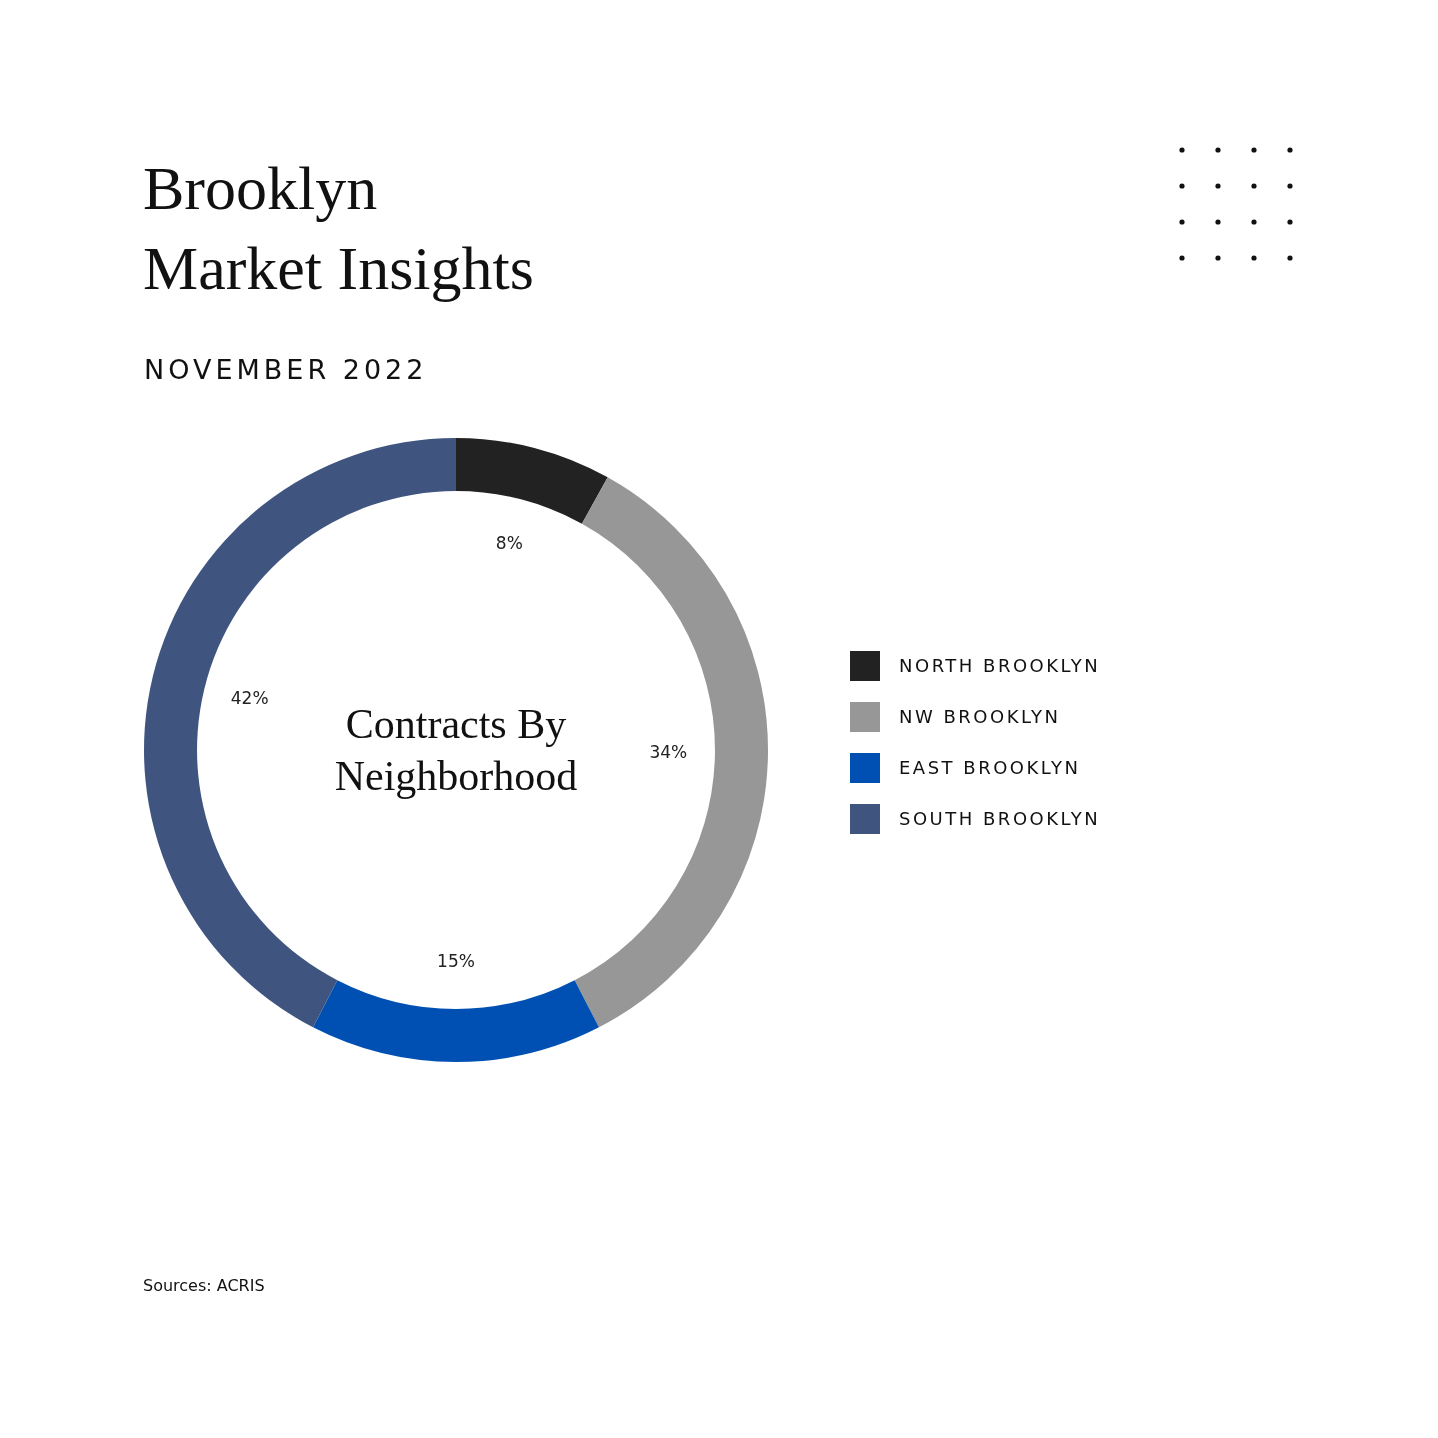 The height and width of the screenshot is (1438, 1438). What do you see at coordinates (204, 1285) in the screenshot?
I see `source-note: Sources: ACRIS` at bounding box center [204, 1285].